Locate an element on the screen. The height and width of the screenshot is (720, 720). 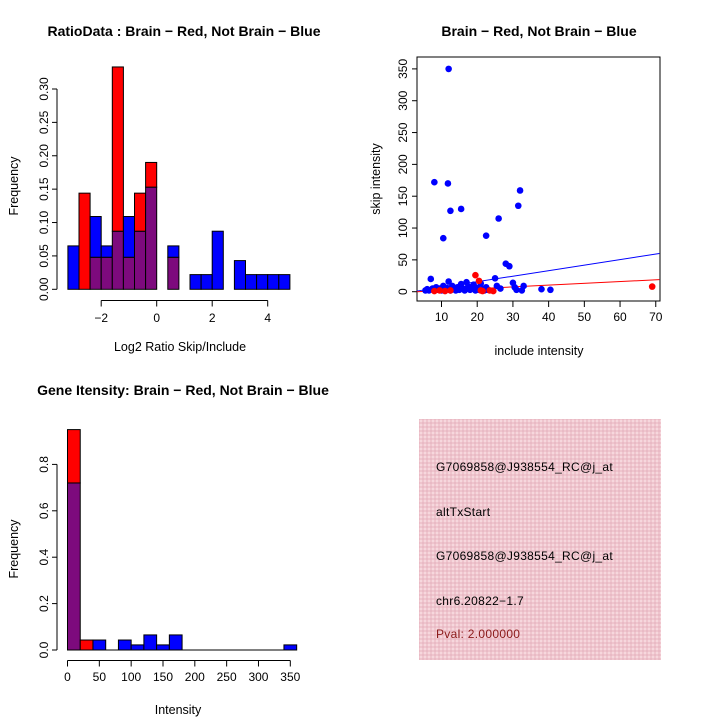
y-tick-label: 200 is located at coordinates (403, 164).